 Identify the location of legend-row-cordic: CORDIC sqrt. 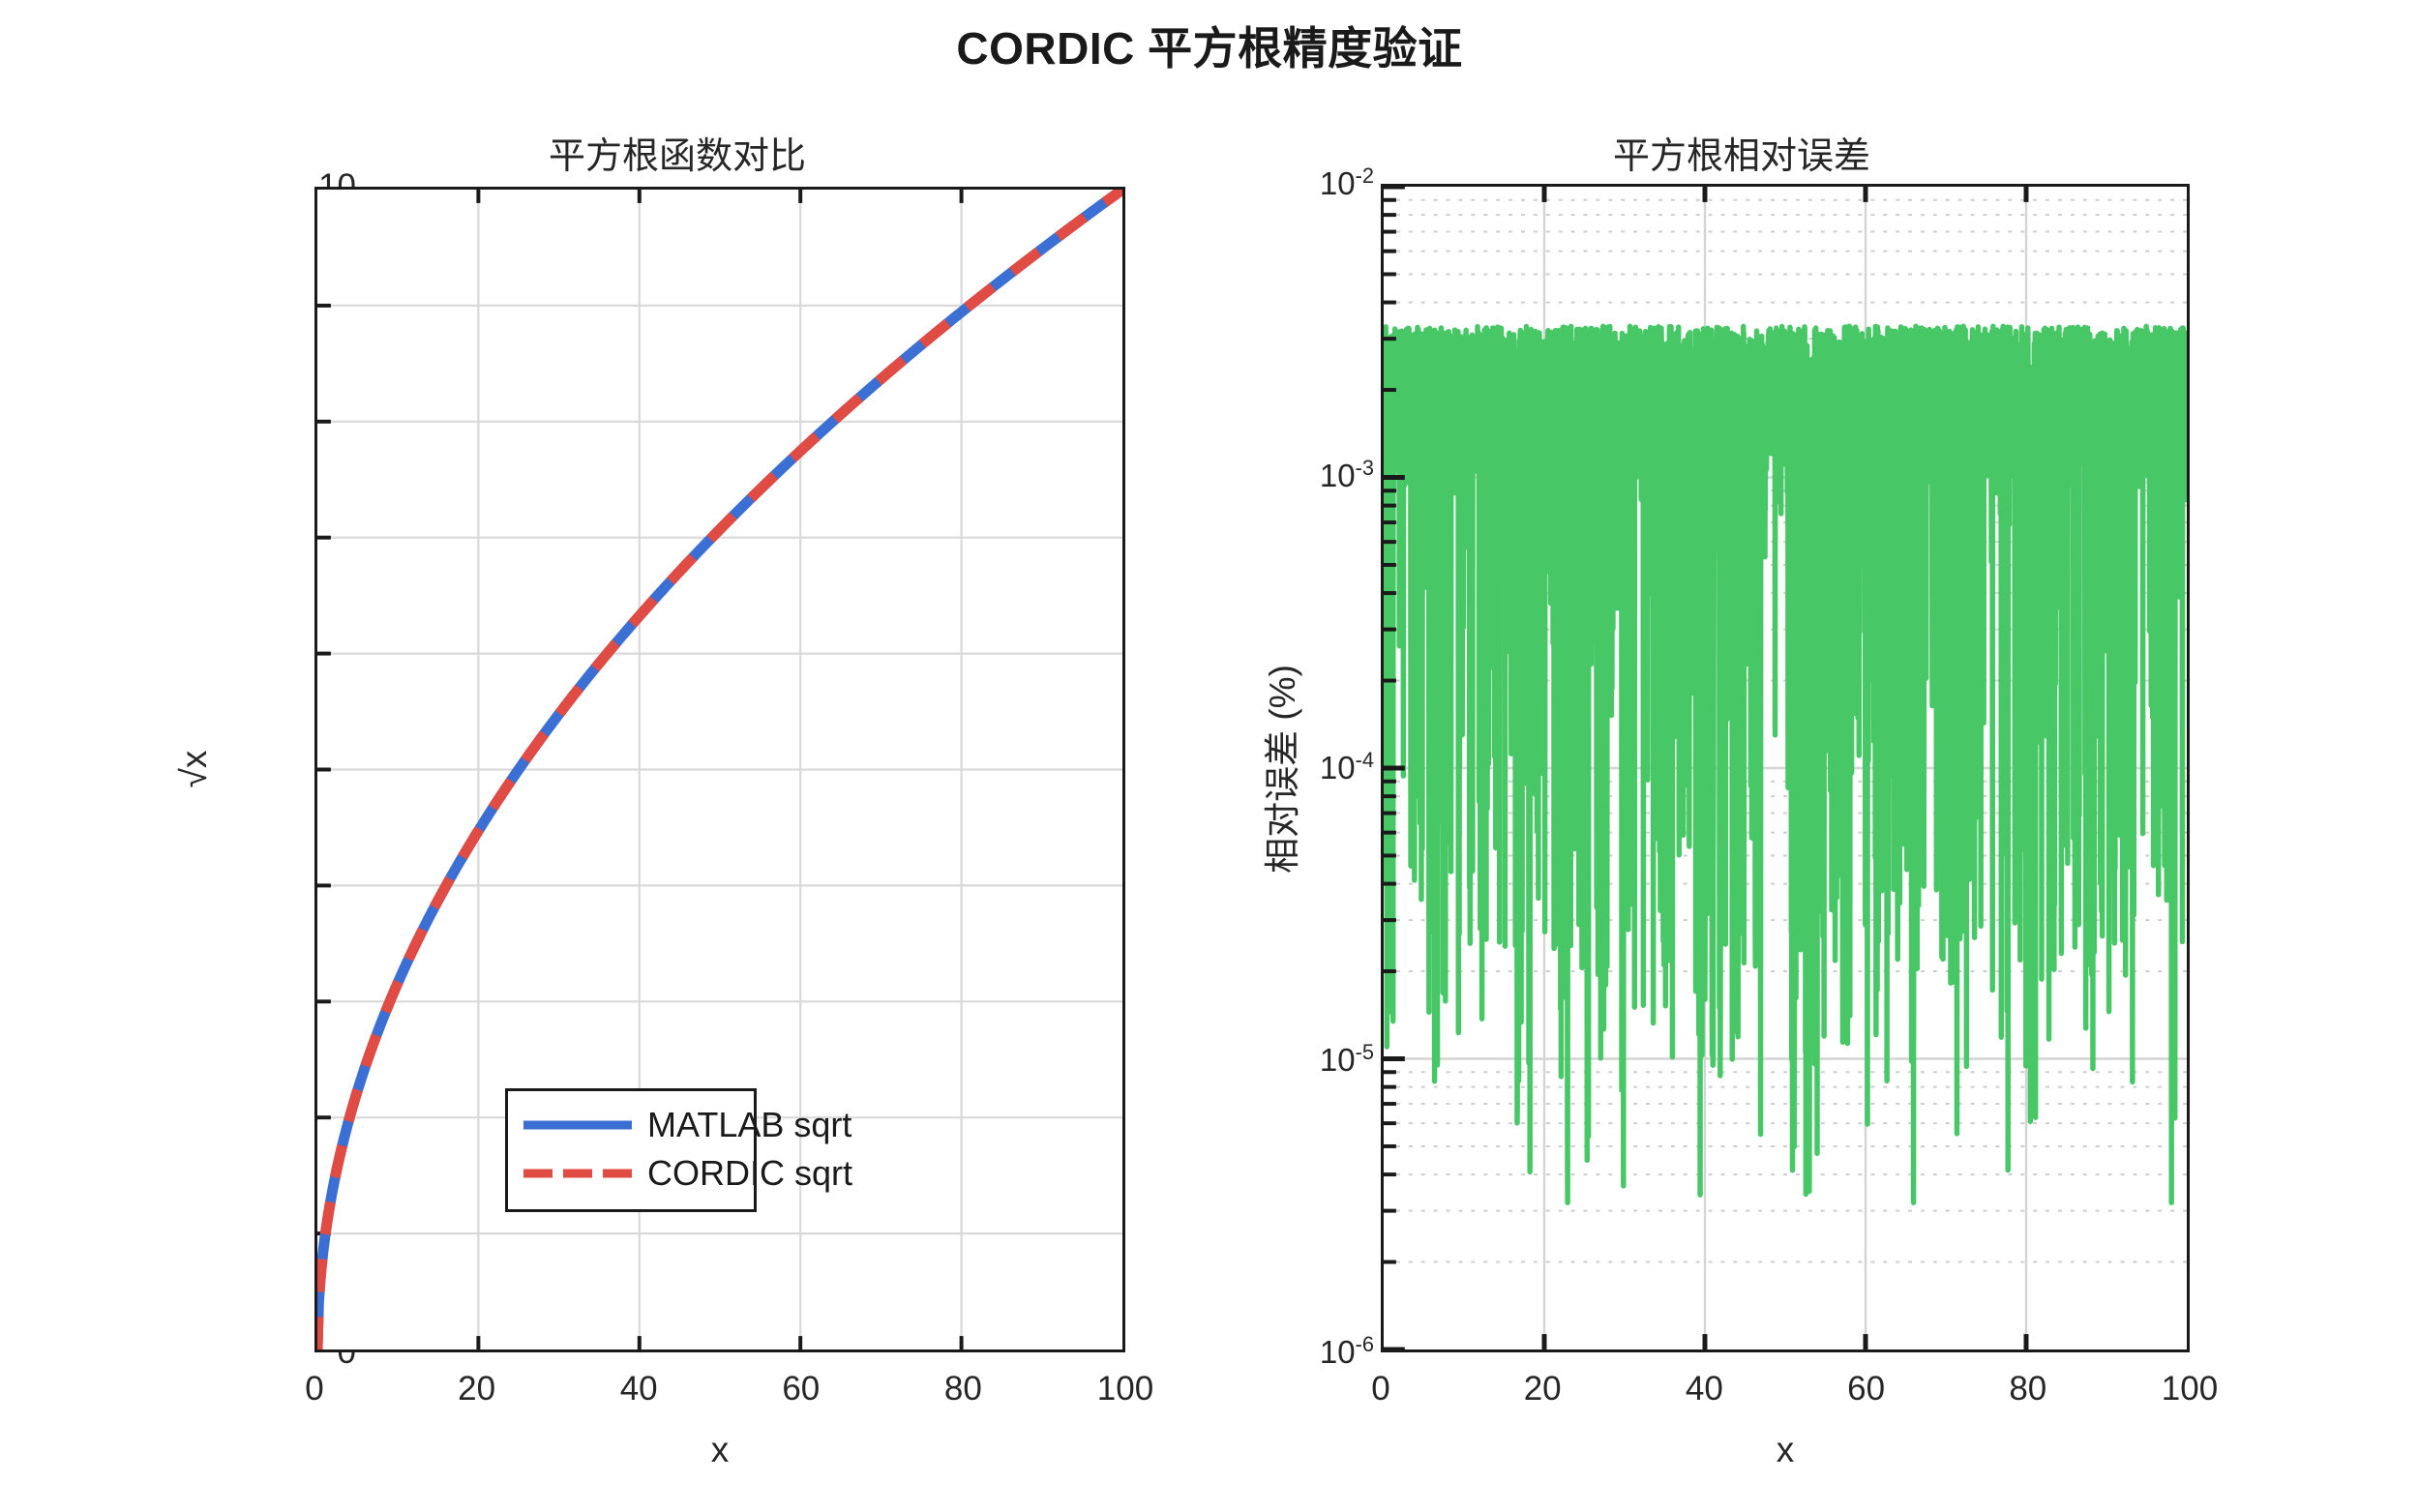
(688, 1174).